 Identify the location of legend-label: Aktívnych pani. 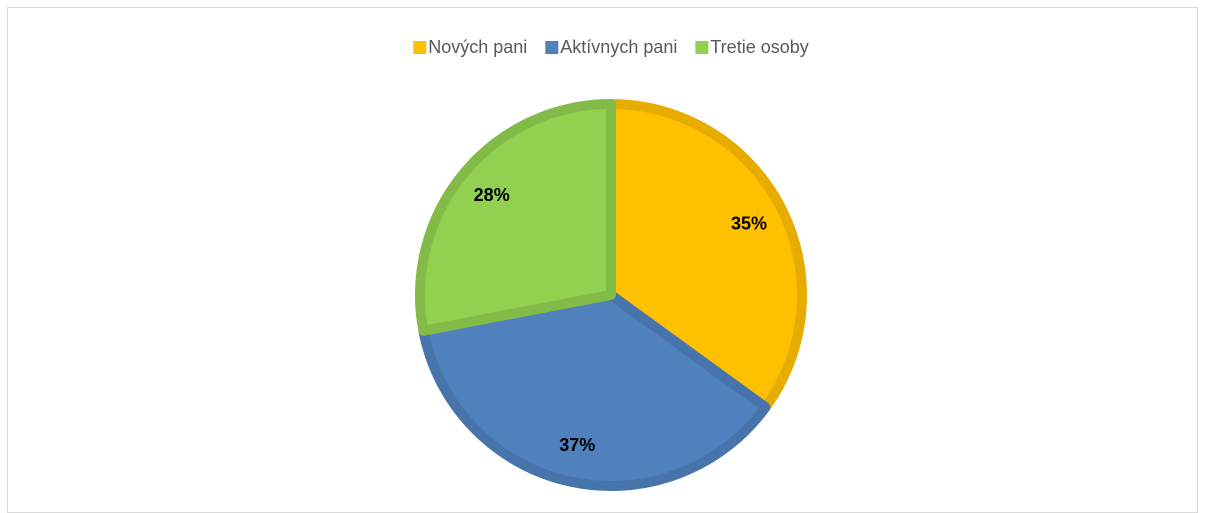
(618, 47).